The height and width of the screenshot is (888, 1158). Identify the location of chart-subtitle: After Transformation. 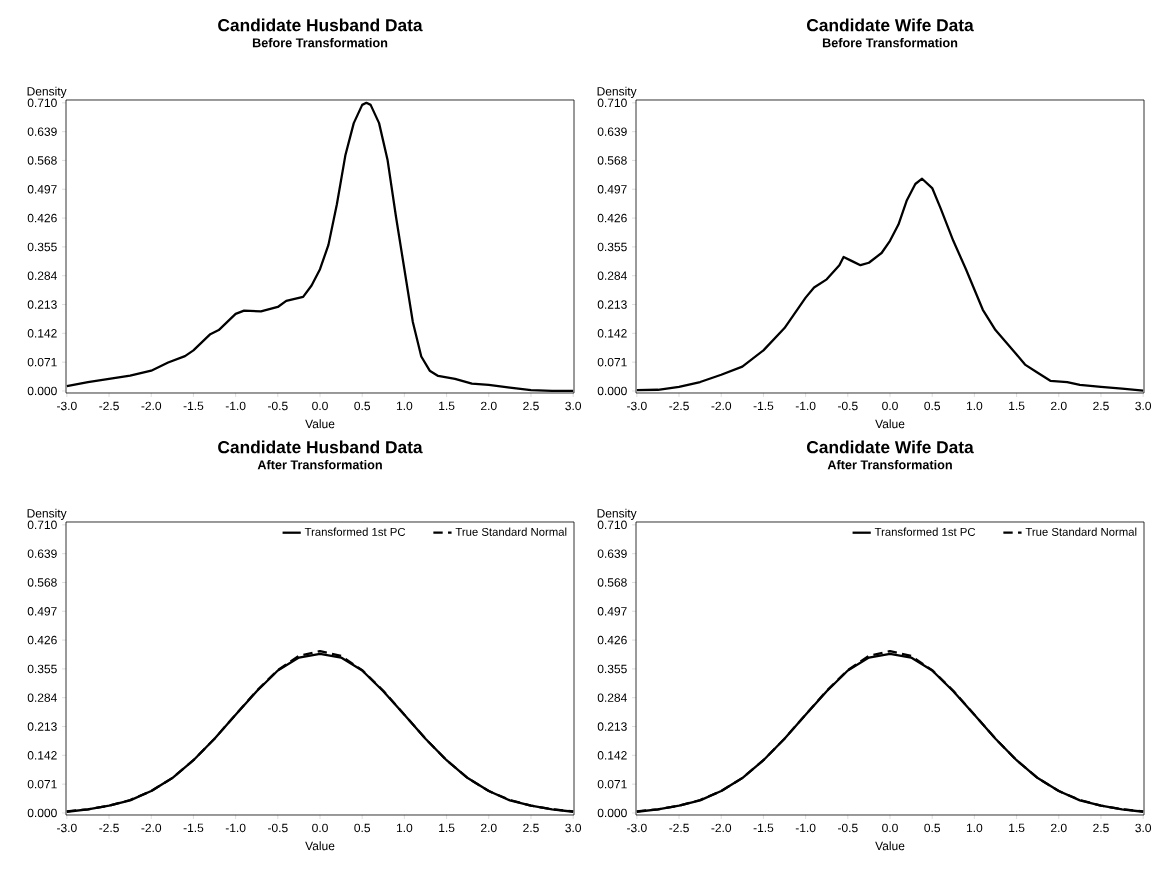
(319, 464).